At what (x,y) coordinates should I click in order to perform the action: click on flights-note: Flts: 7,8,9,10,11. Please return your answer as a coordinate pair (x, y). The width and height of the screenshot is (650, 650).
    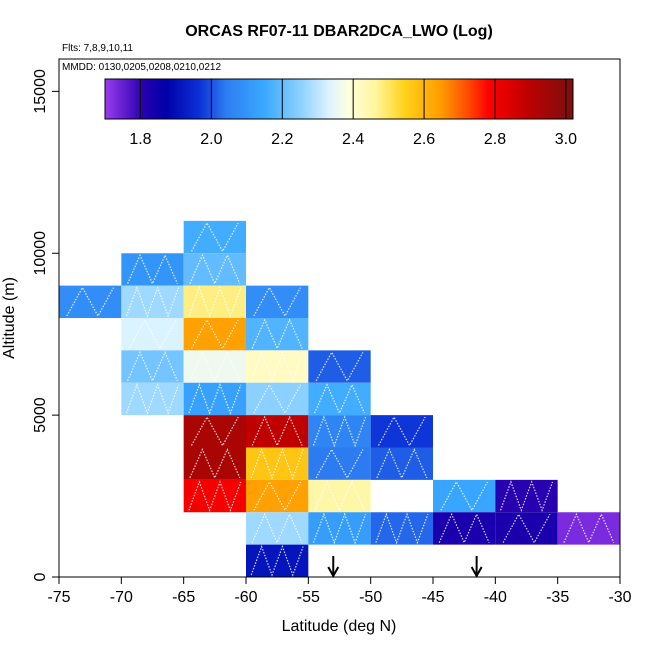
    Looking at the image, I should click on (97, 48).